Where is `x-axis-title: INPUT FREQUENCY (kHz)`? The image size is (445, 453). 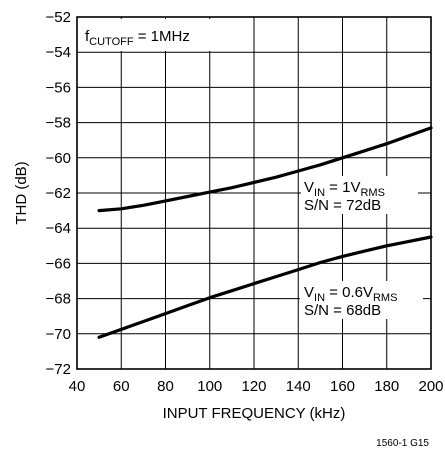 x-axis-title: INPUT FREQUENCY (kHz) is located at coordinates (254, 413).